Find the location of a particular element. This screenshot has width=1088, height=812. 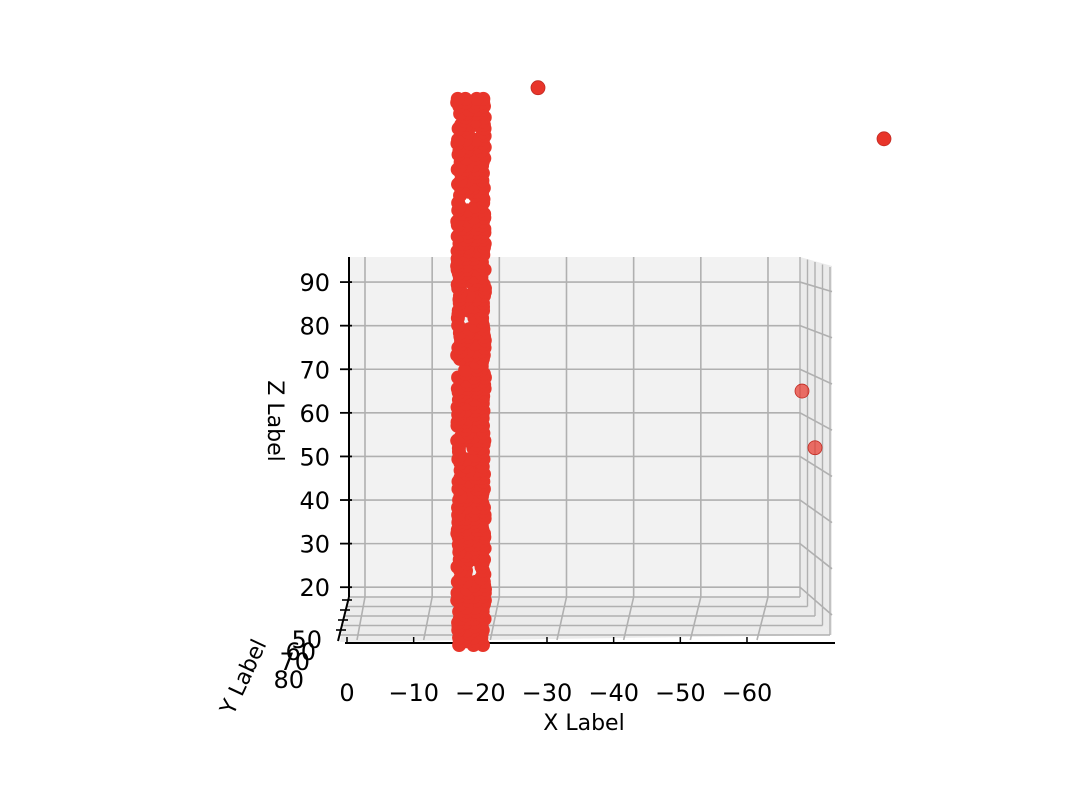

x-tick-label: −60 is located at coordinates (747, 693).